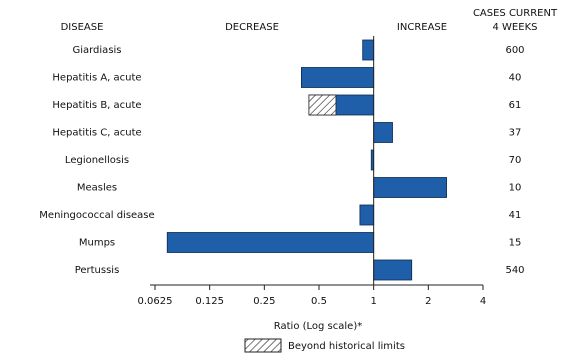 The image size is (582, 360). I want to click on x-tick-label: 1, so click(373, 301).